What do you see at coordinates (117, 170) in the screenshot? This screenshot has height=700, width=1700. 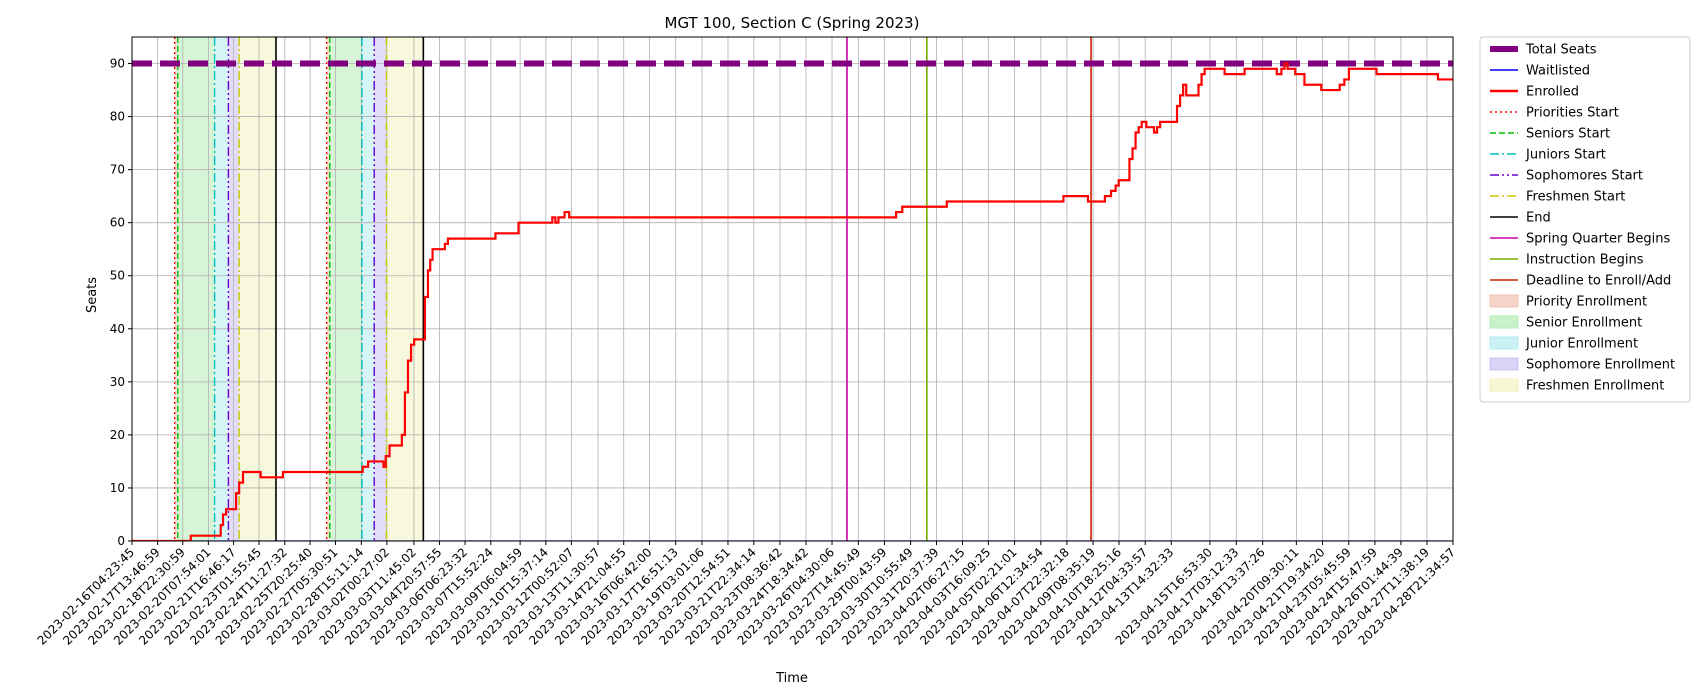 I see `y-tick-label-7: 70` at bounding box center [117, 170].